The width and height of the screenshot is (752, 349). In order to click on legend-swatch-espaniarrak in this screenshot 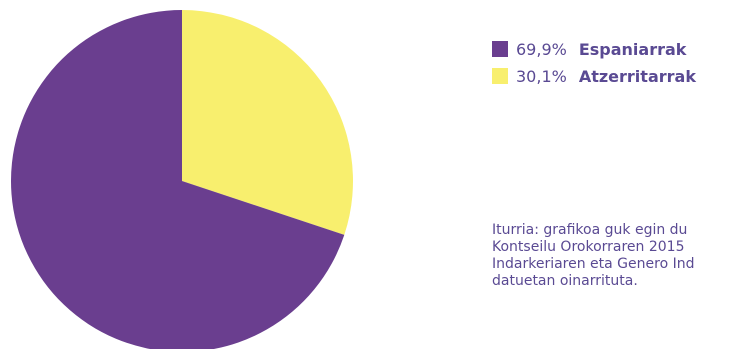, I will do `click(500, 49)`.